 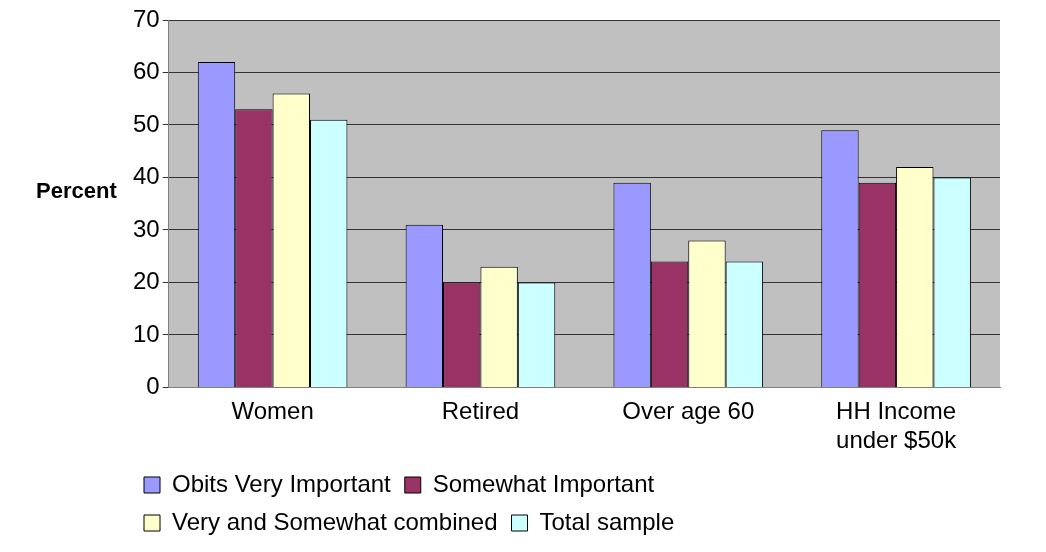 What do you see at coordinates (146, 71) in the screenshot?
I see `y-tick-label: 60` at bounding box center [146, 71].